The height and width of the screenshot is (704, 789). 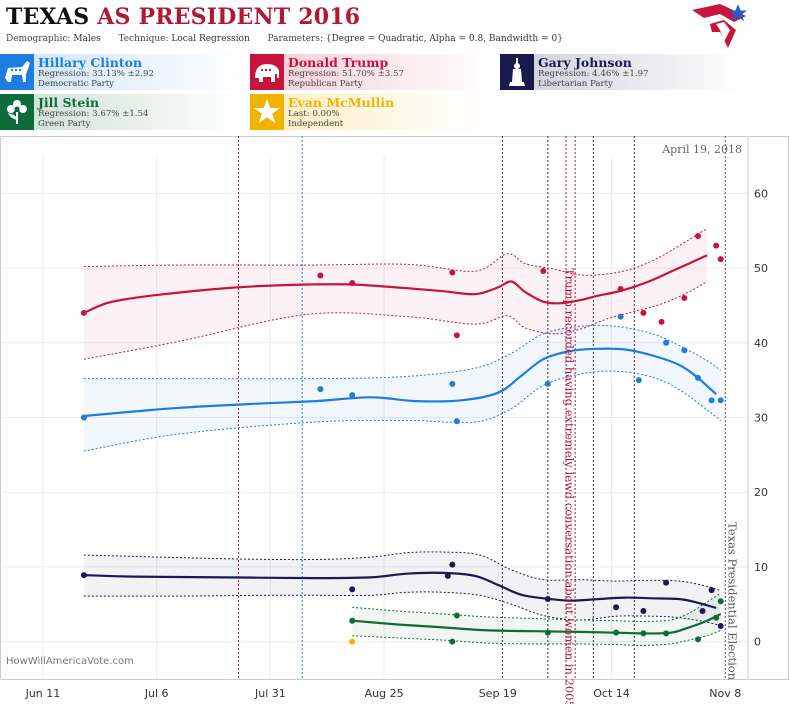 I want to click on legend-party-johnson: Libertarian Party, so click(x=575, y=84).